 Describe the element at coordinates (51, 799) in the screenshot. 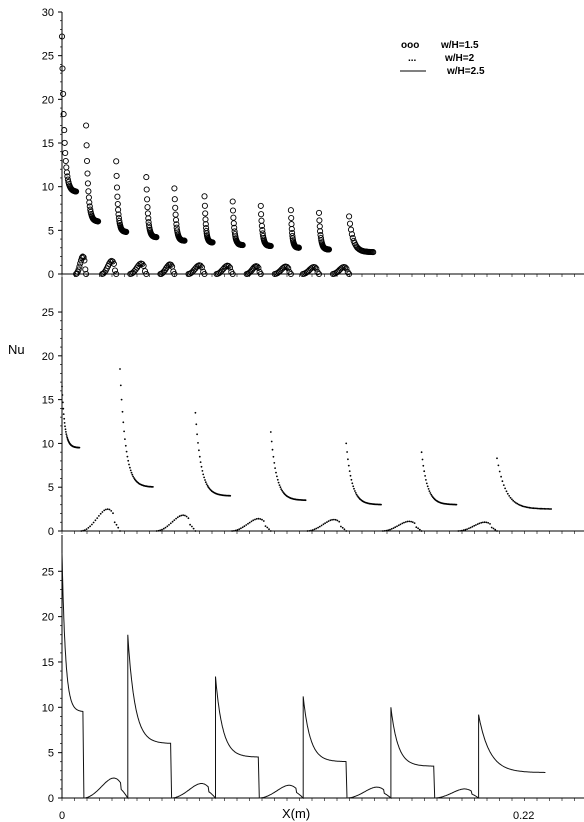

I see `y-tick-label-2-0: 0` at that location.